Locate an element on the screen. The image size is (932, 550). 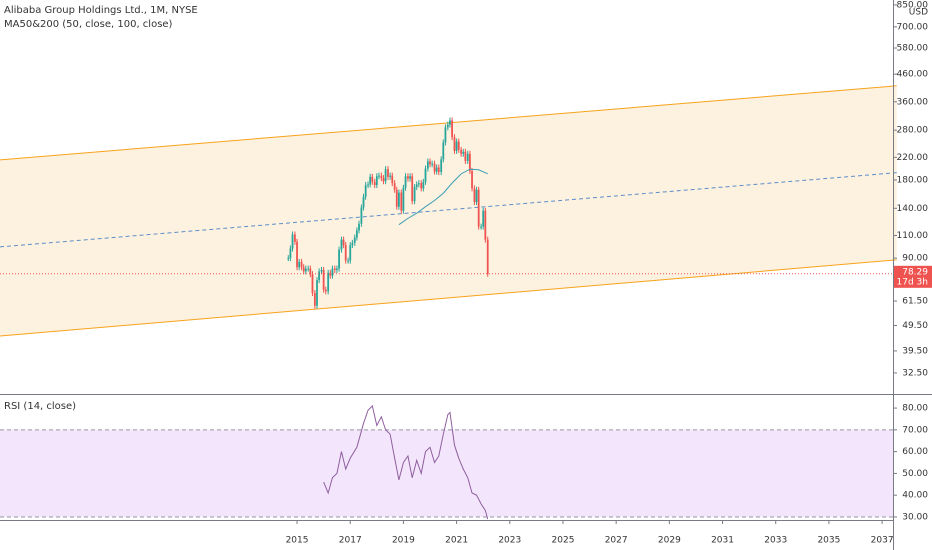
indicator-label: MA50&200 (50, close, 100, close) is located at coordinates (88, 24).